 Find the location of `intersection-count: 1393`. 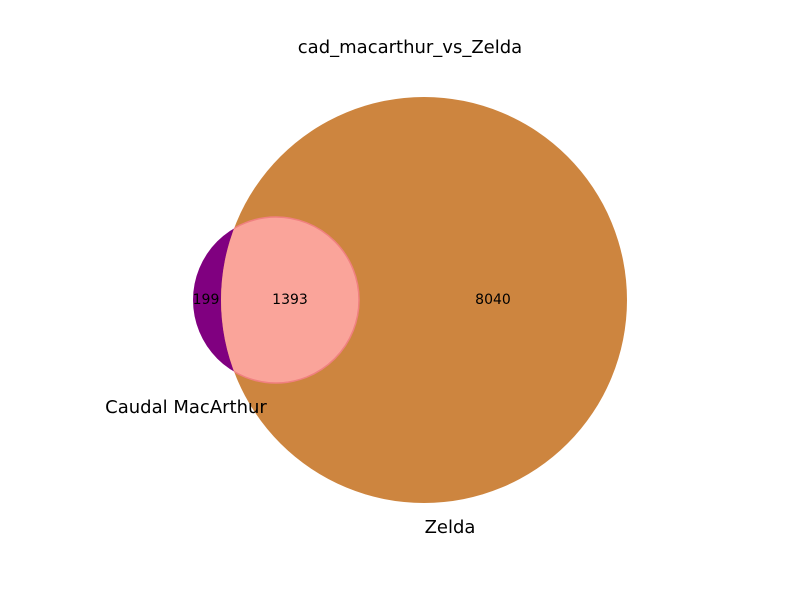

intersection-count: 1393 is located at coordinates (290, 300).